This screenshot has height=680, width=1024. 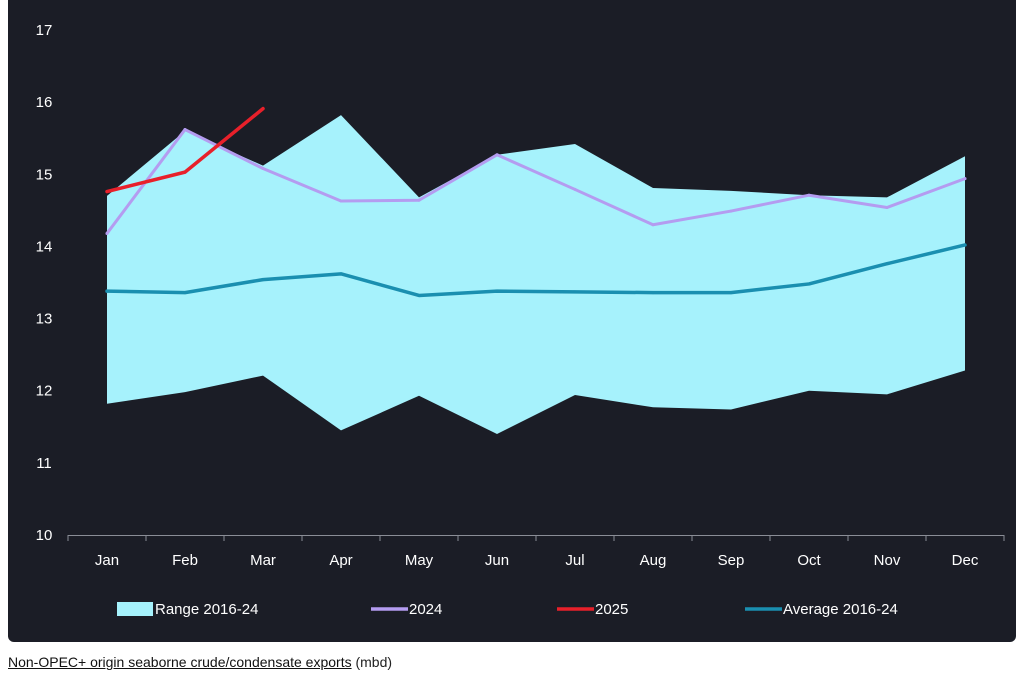 I want to click on data-point-average-2016-24-jun, so click(x=497, y=291).